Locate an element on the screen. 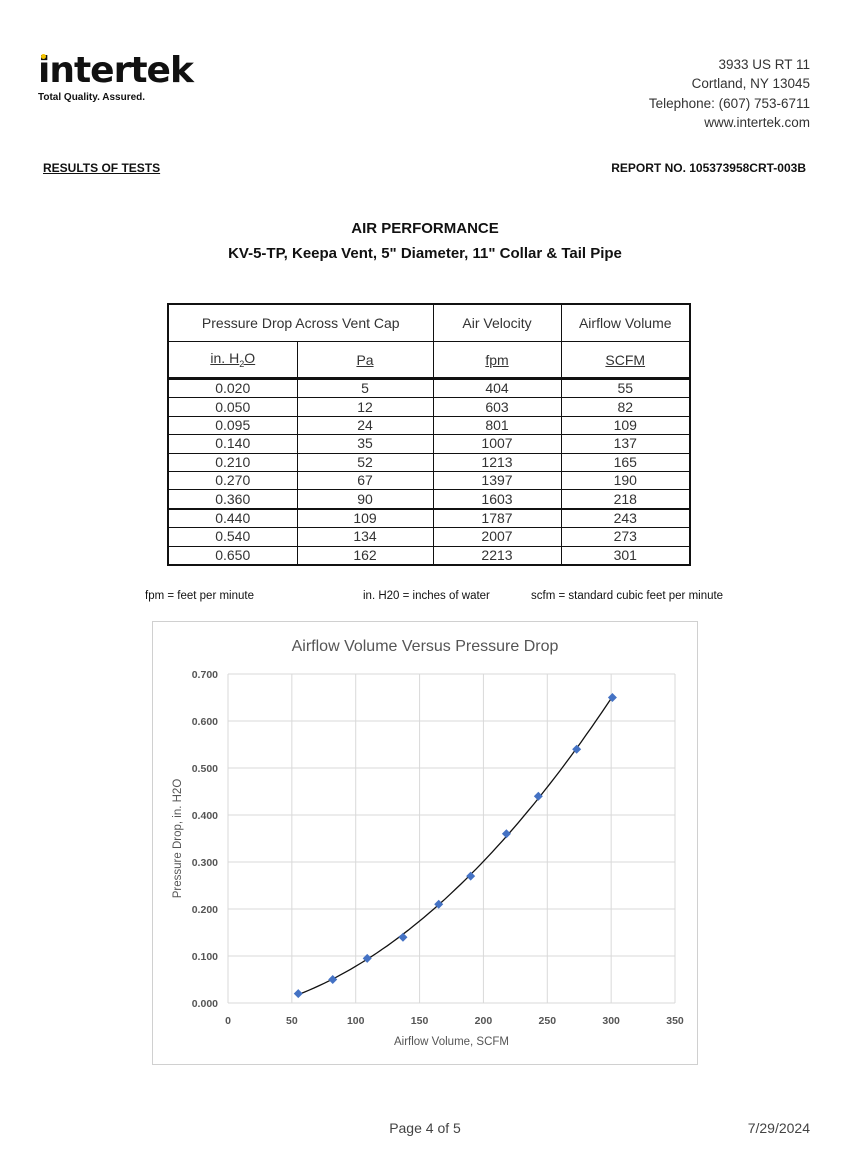 The image size is (850, 1166). x-tick-label: 350 is located at coordinates (675, 1021).